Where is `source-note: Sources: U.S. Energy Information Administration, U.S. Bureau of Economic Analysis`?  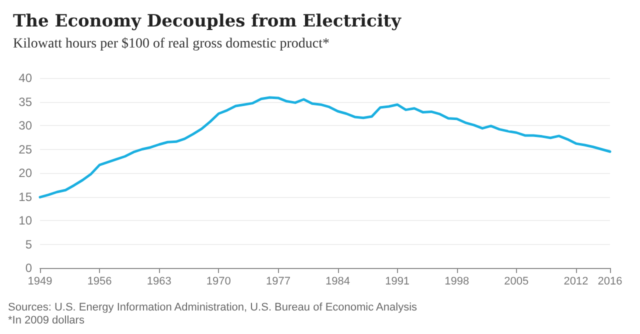
source-note: Sources: U.S. Energy Information Administration, U.S. Bureau of Economic Analysis is located at coordinates (213, 308).